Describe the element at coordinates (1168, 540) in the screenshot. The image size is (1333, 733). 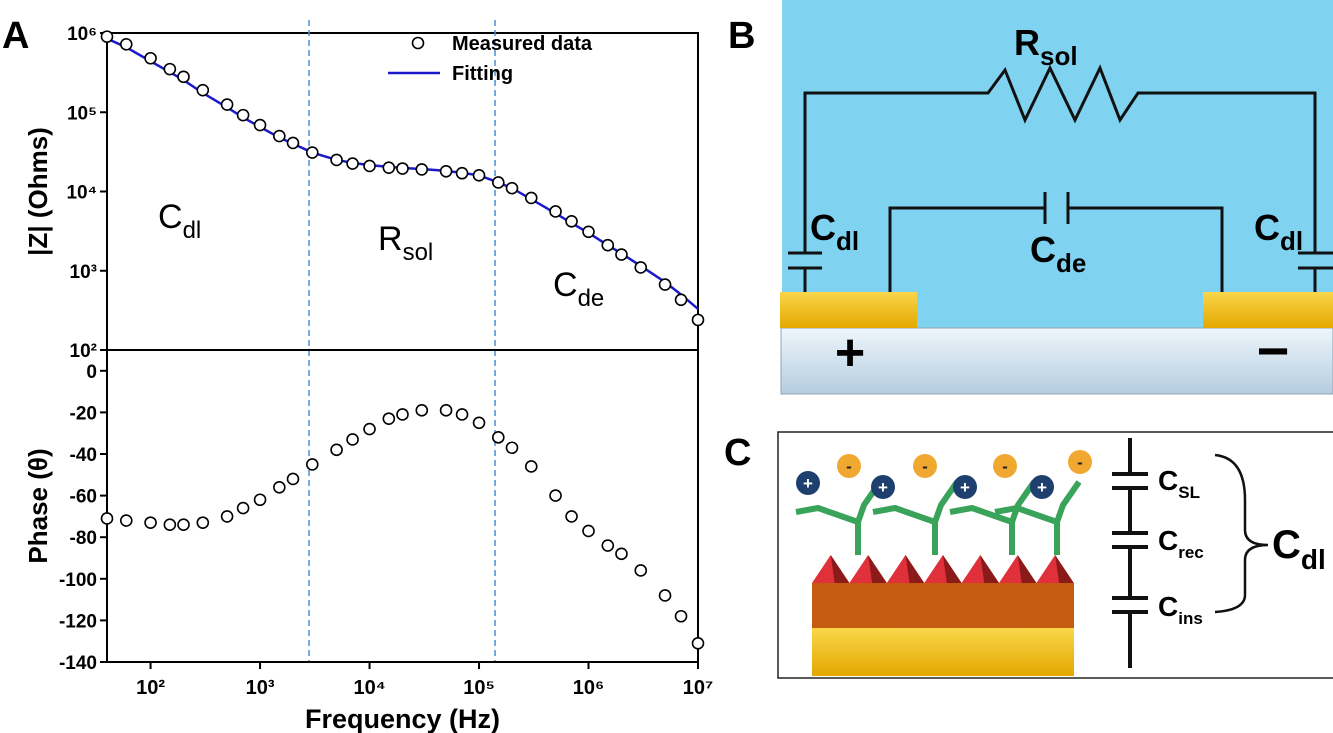
I see `crec-label-main: C` at that location.